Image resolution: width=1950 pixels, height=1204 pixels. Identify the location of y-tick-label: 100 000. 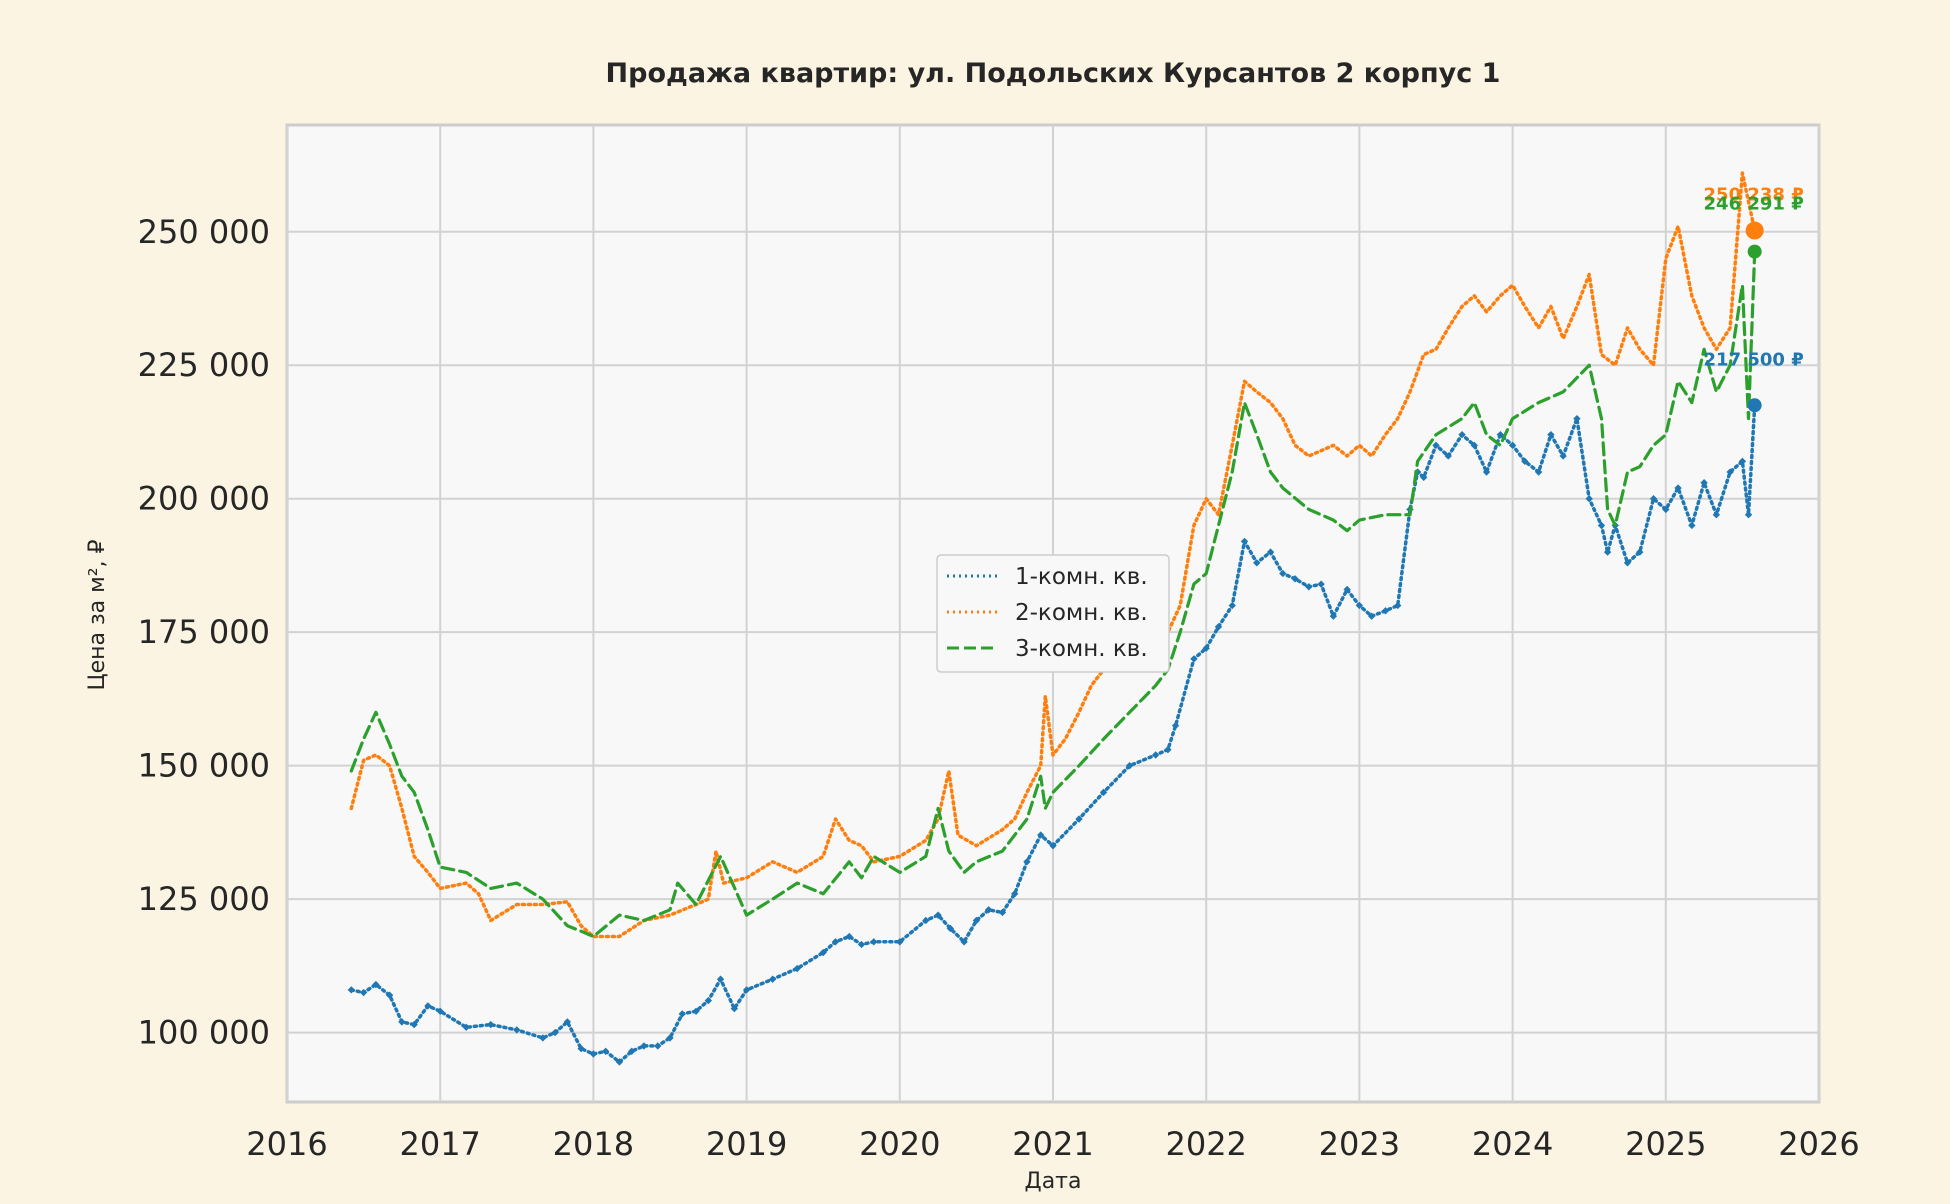
(204, 1033).